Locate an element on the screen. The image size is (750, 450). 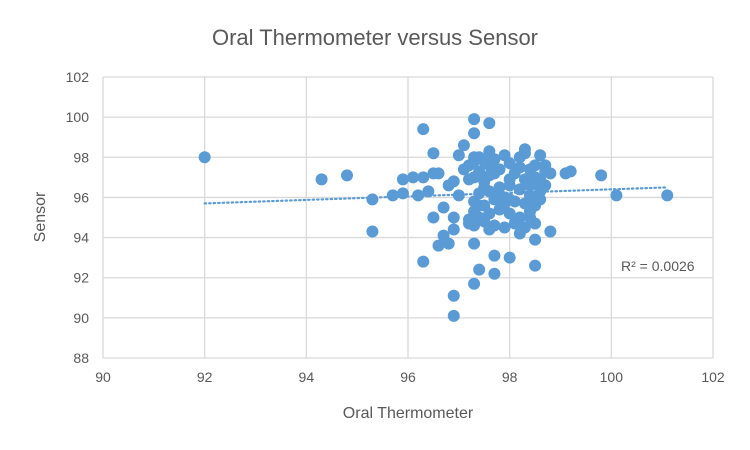
y-axis-label: Sensor is located at coordinates (40, 216).